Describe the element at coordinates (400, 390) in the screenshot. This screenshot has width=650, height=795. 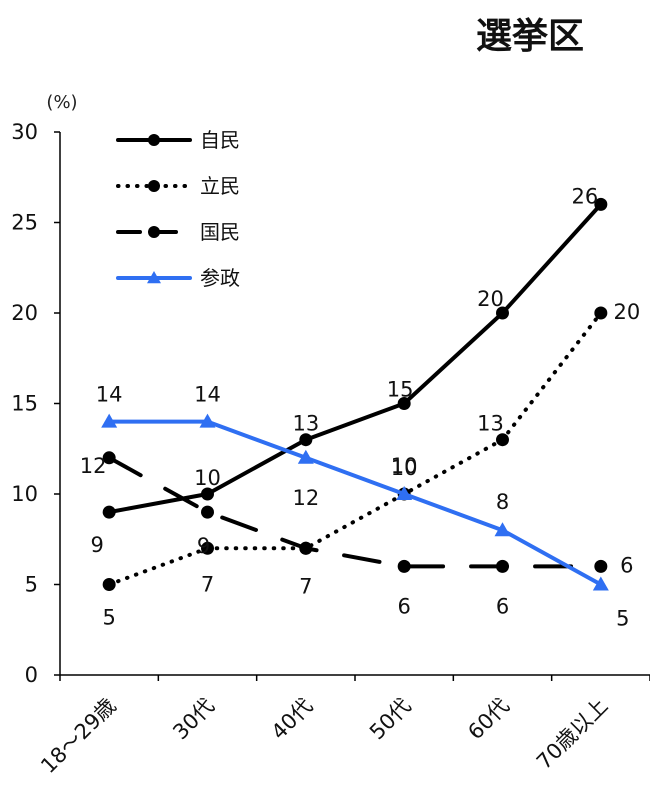
I see `data-label: 15` at that location.